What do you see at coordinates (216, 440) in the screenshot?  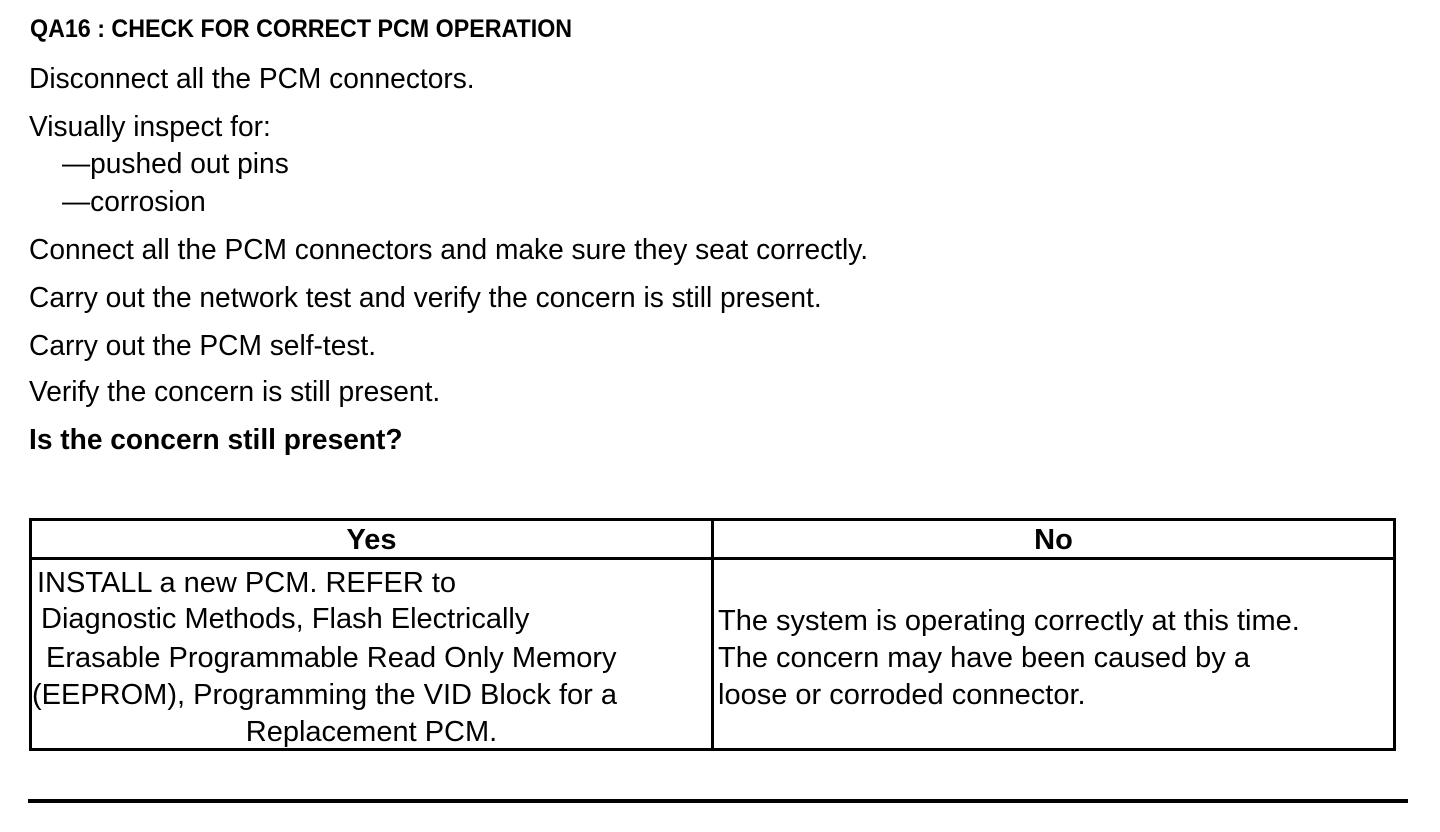 I see `question: Is the concern still present?` at bounding box center [216, 440].